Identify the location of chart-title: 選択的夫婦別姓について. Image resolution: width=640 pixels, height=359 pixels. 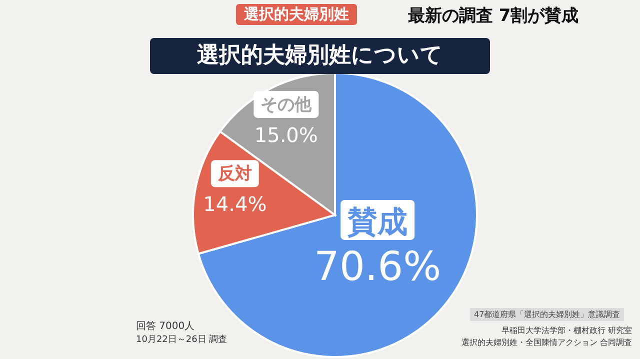
(320, 56).